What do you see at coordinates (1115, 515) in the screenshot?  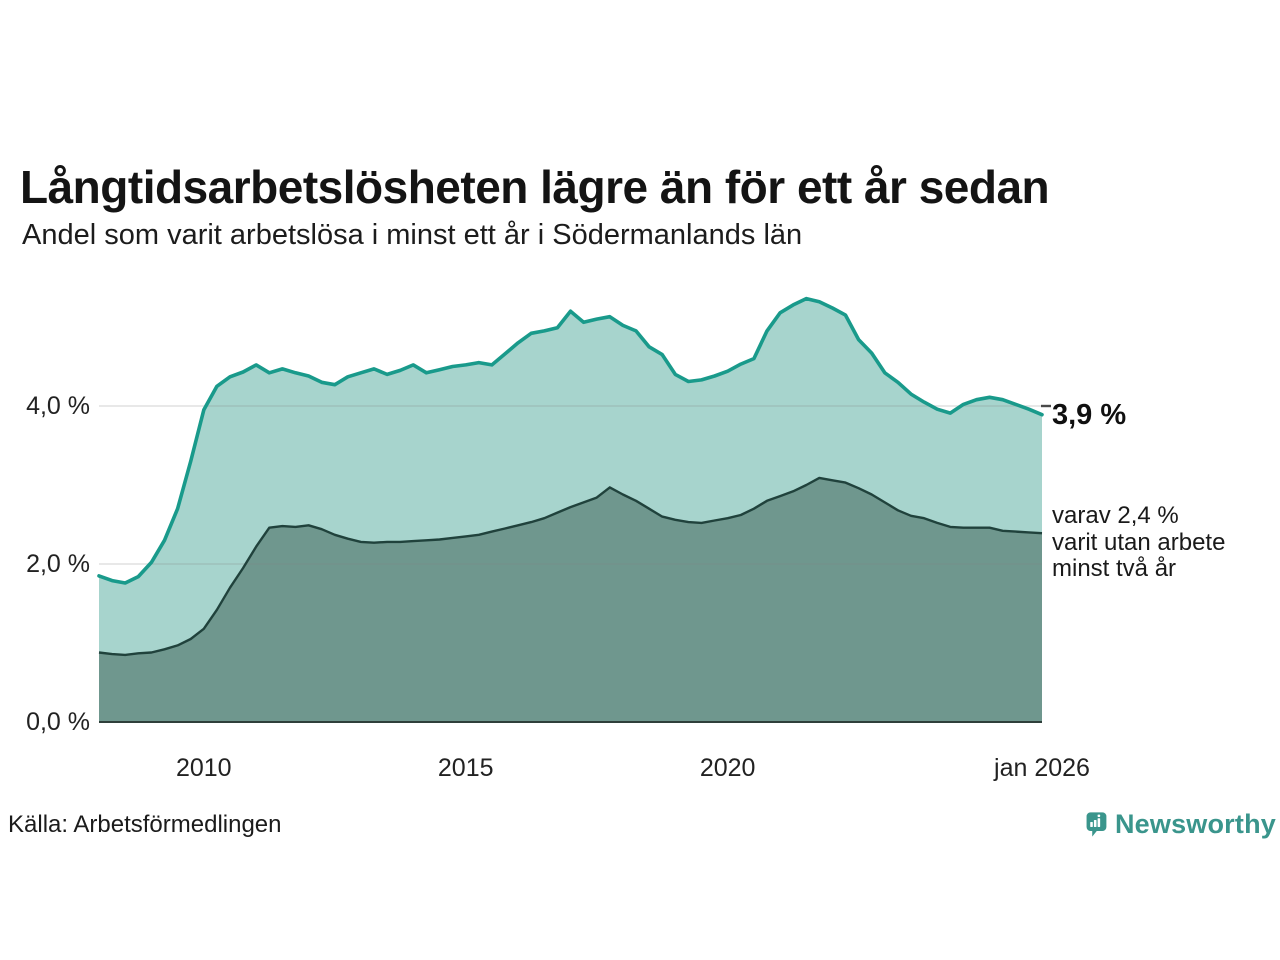 I see `annotation-line: varav 2,4 %` at bounding box center [1115, 515].